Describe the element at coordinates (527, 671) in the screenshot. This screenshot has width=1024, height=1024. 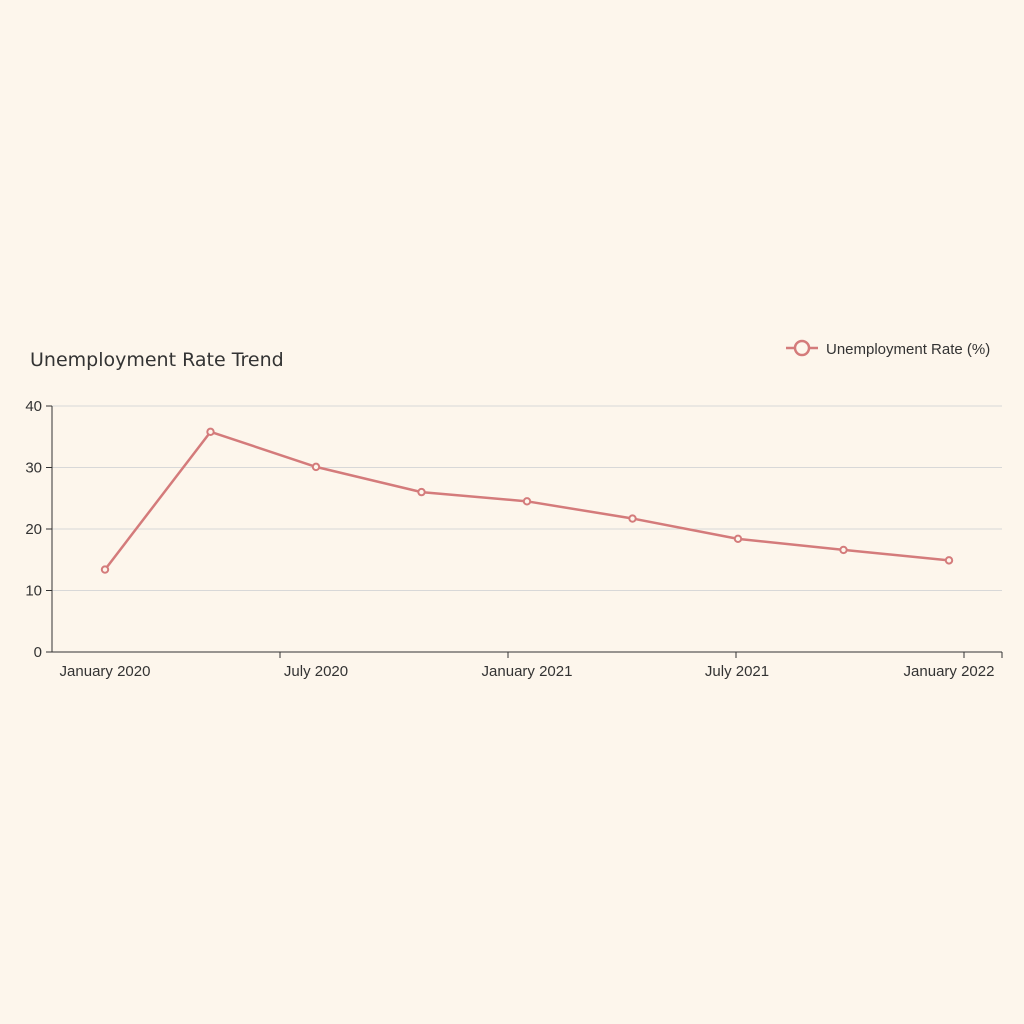
I see `x-tick-label: January 2021` at that location.